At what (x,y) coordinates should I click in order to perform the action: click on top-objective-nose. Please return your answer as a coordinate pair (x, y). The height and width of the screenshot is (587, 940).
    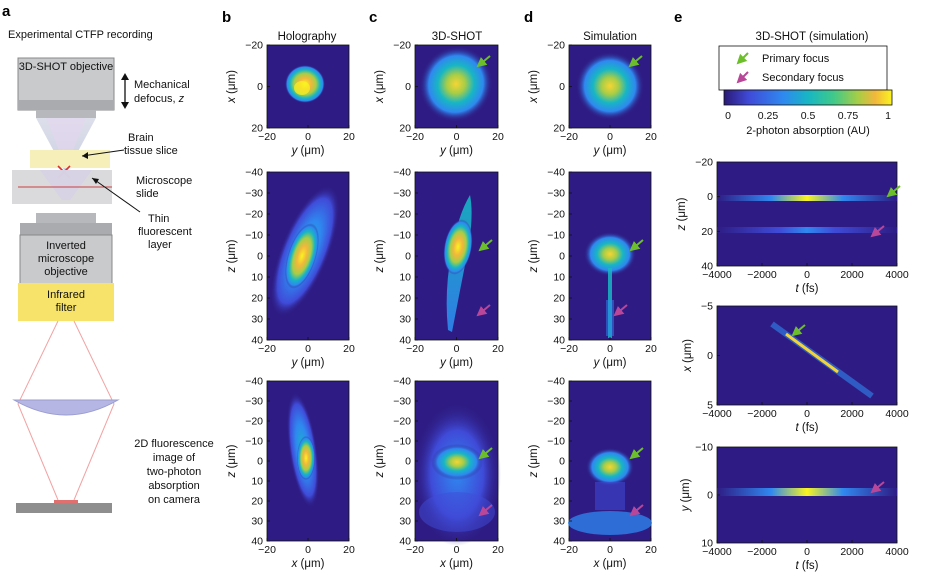
    Looking at the image, I should click on (66, 114).